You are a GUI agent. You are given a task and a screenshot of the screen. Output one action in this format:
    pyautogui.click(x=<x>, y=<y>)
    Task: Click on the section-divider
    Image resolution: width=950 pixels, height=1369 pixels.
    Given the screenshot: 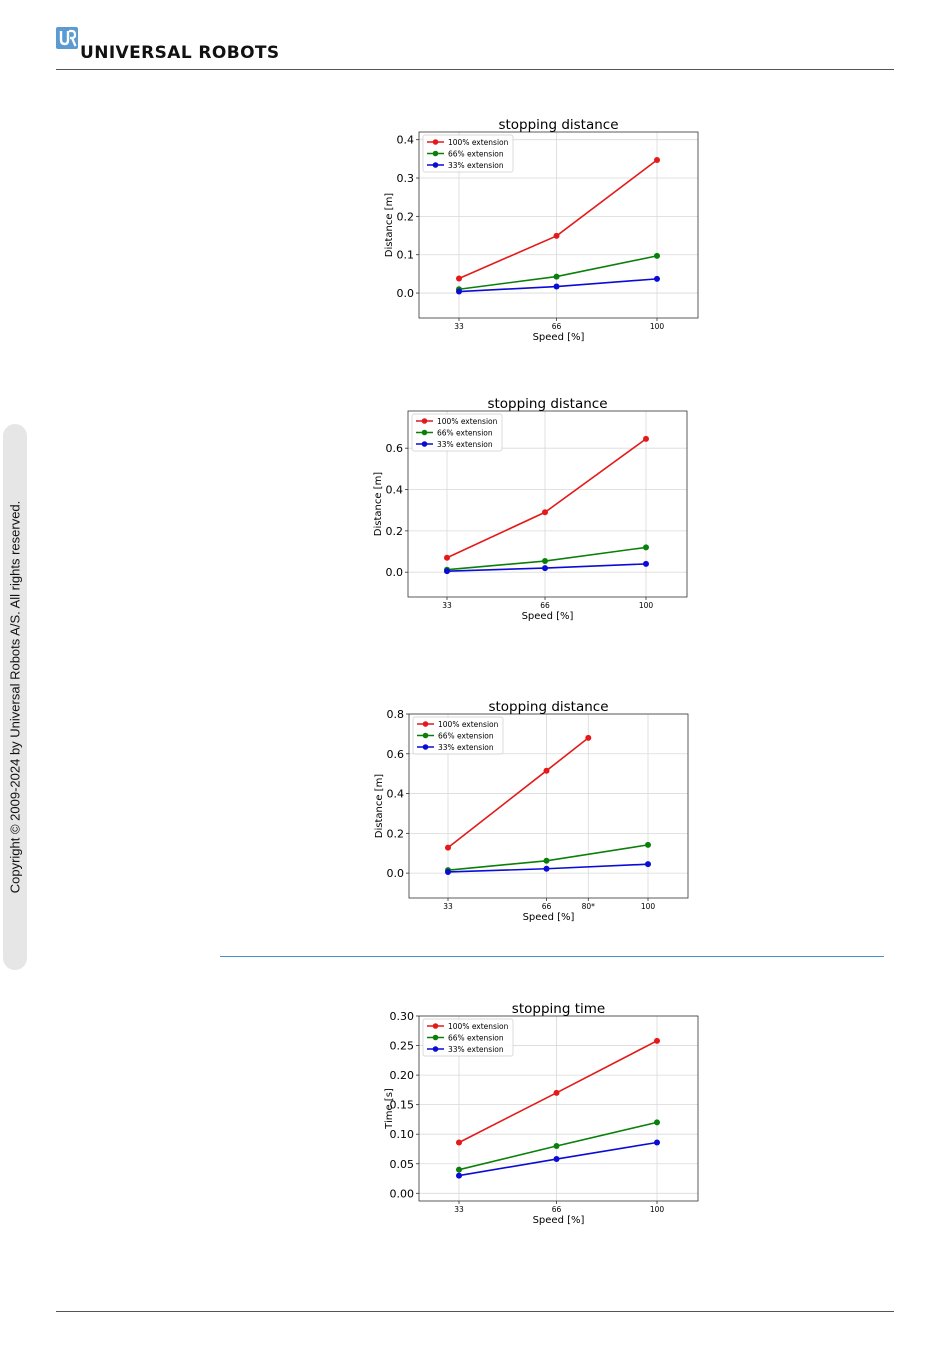 What is the action you would take?
    pyautogui.click(x=552, y=956)
    